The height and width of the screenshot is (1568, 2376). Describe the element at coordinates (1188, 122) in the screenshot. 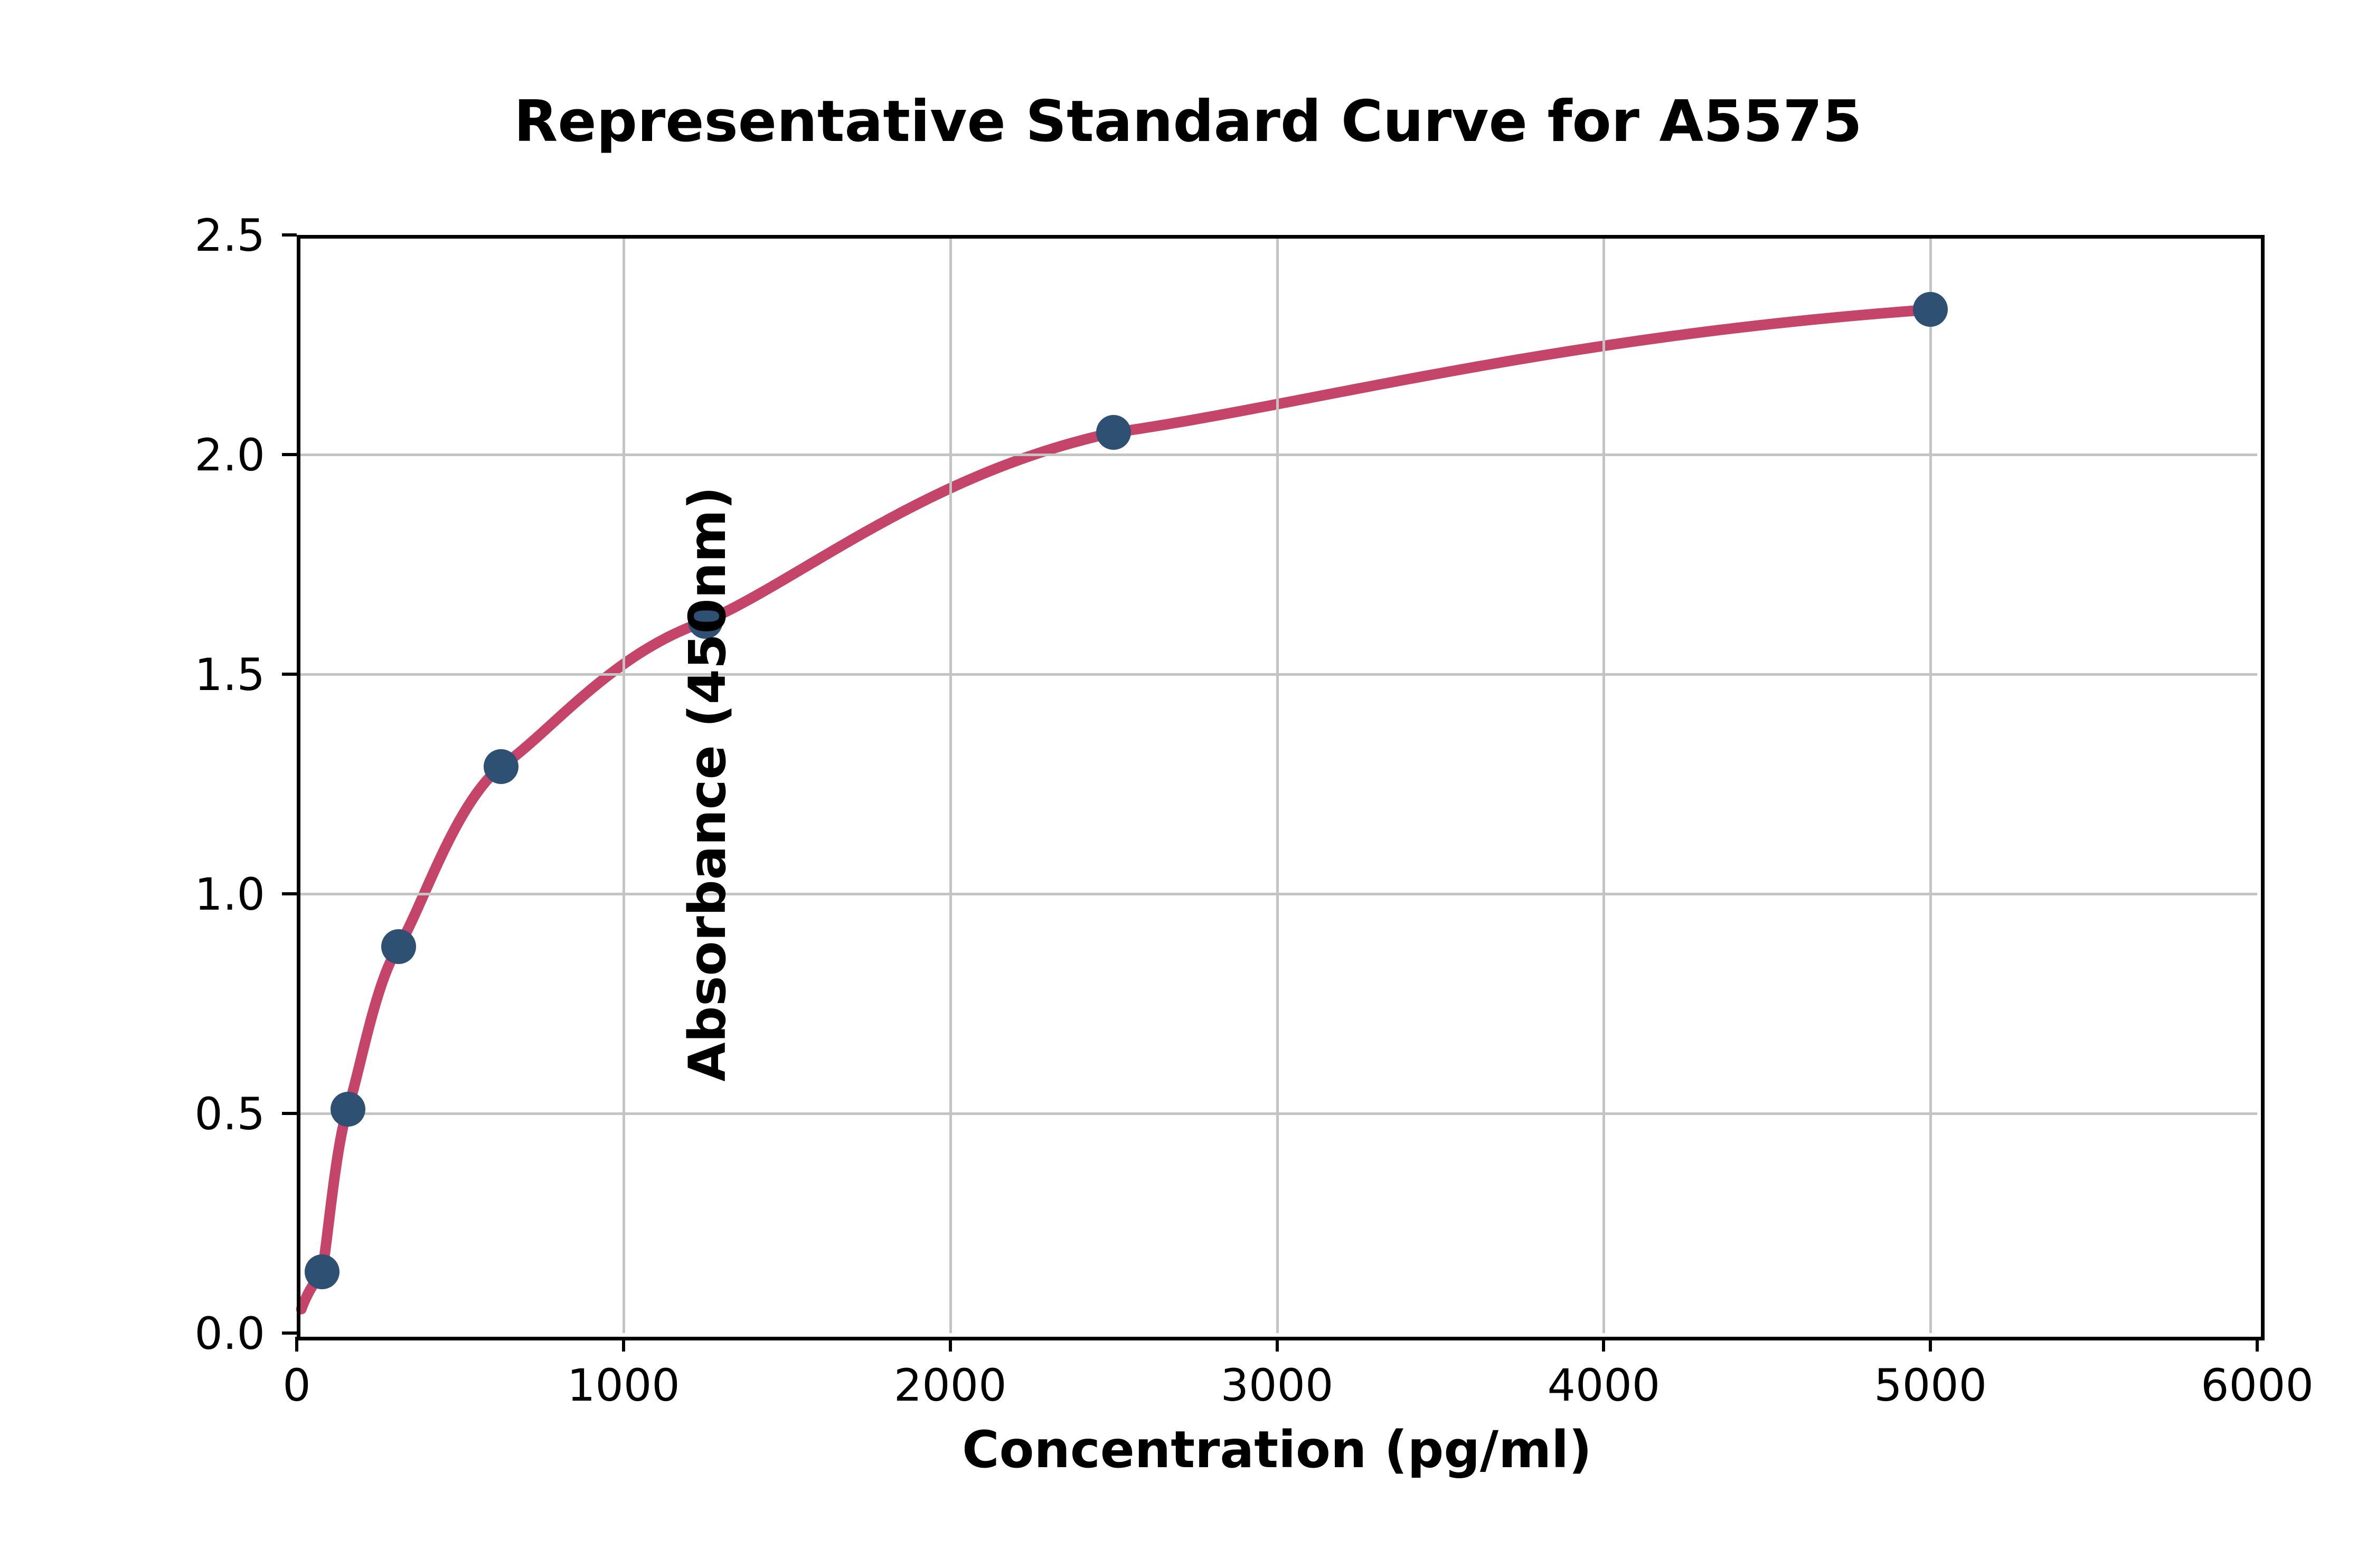

I see `page-title: Representative Standard Curve for A5575` at that location.